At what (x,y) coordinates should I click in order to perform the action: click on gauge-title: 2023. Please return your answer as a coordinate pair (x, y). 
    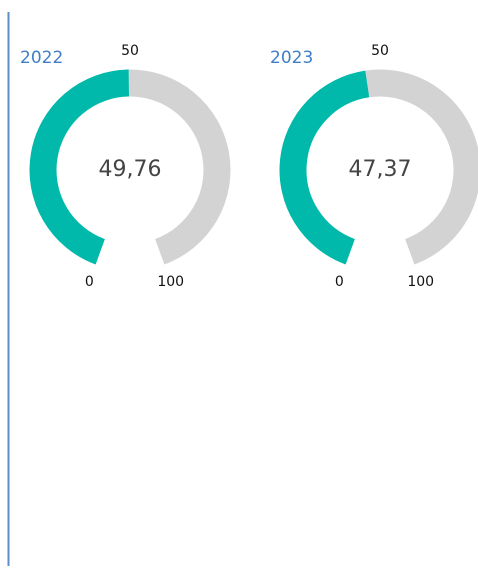
    Looking at the image, I should click on (291, 58).